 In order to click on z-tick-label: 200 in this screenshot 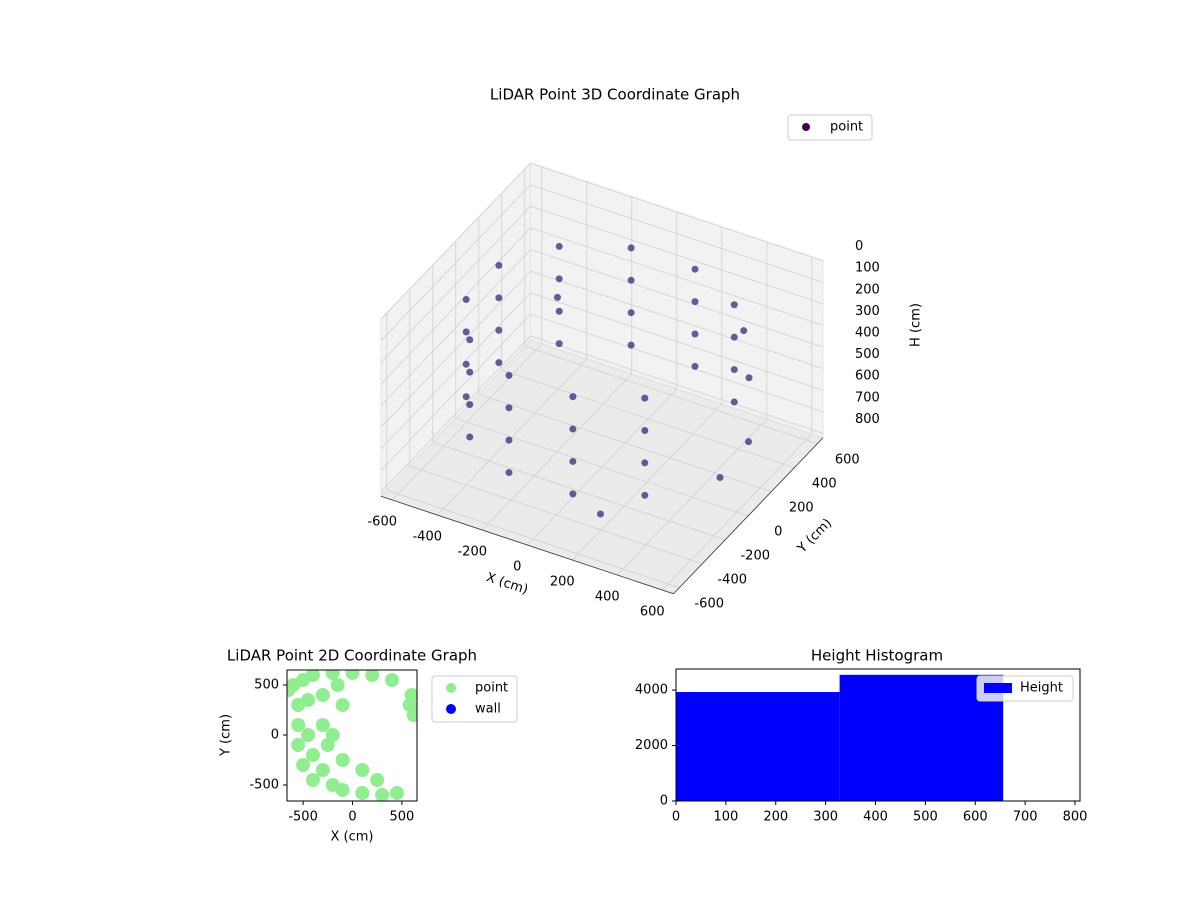, I will do `click(867, 289)`.